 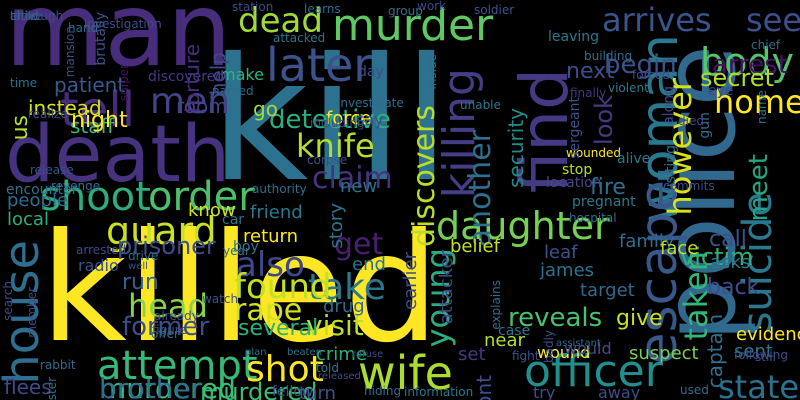 I want to click on cloud-word: unable, so click(x=480, y=105).